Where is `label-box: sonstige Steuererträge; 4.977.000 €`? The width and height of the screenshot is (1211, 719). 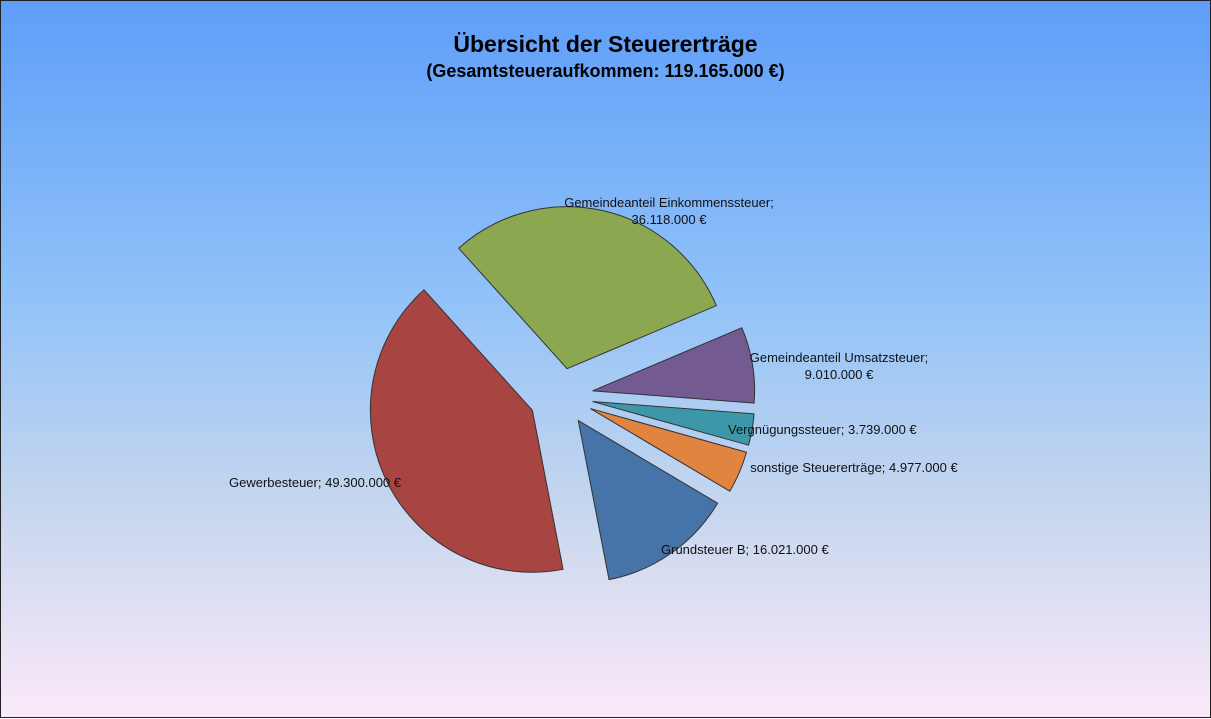 label-box: sonstige Steuererträge; 4.977.000 € is located at coordinates (854, 467).